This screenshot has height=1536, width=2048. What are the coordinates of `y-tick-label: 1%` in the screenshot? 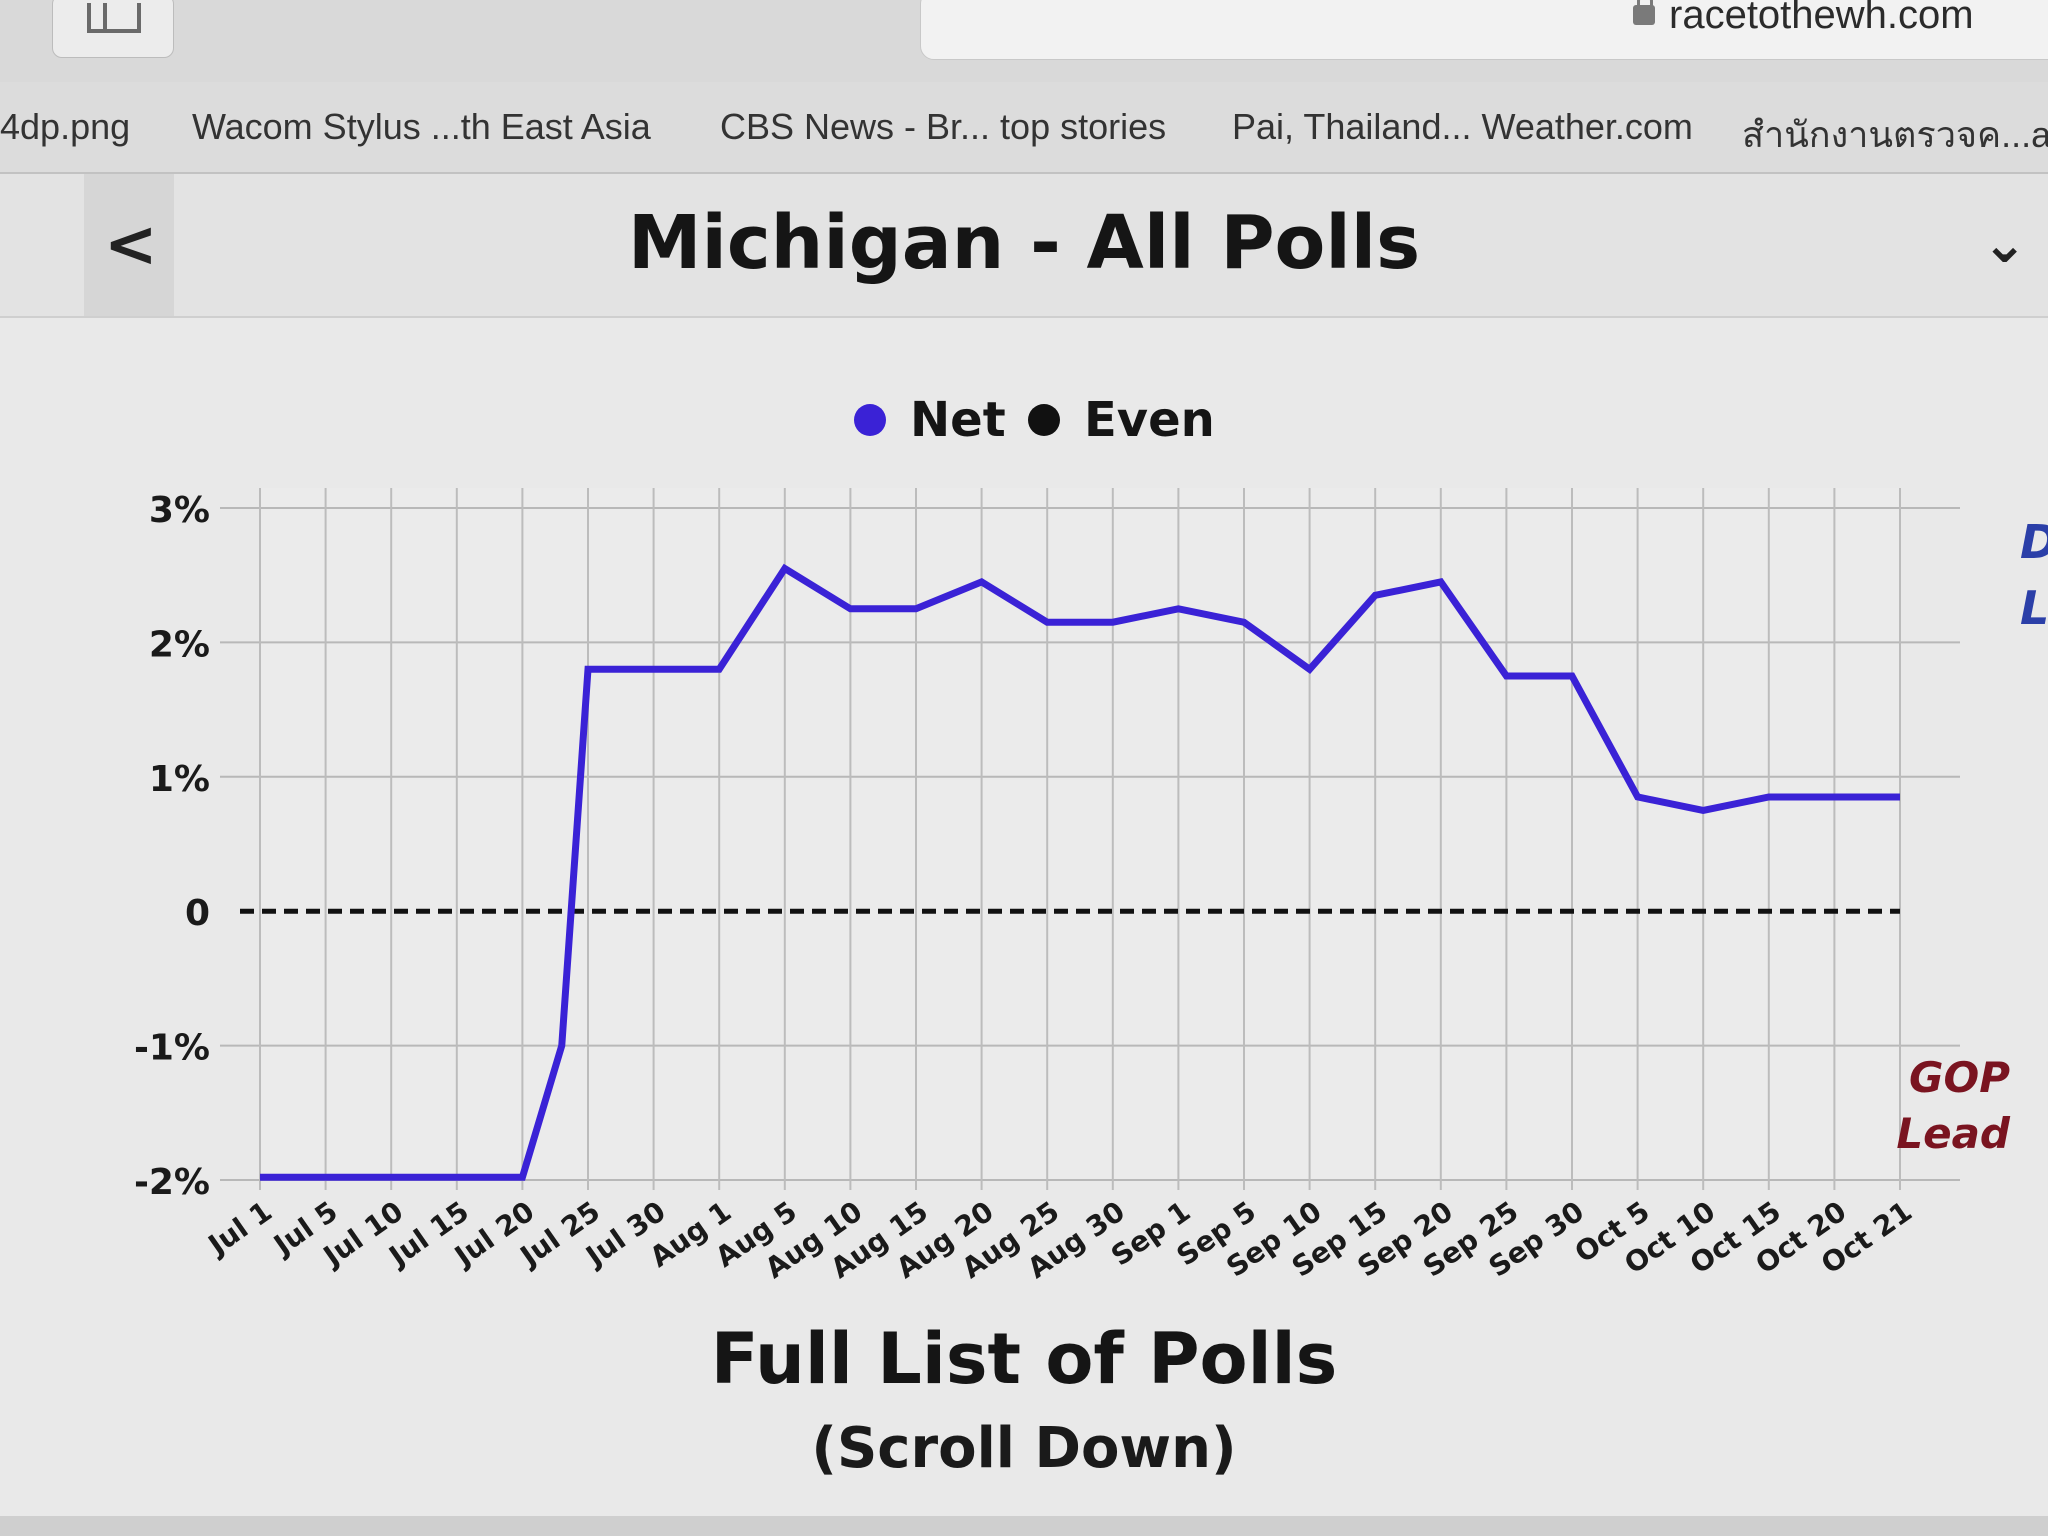 It's located at (179, 779).